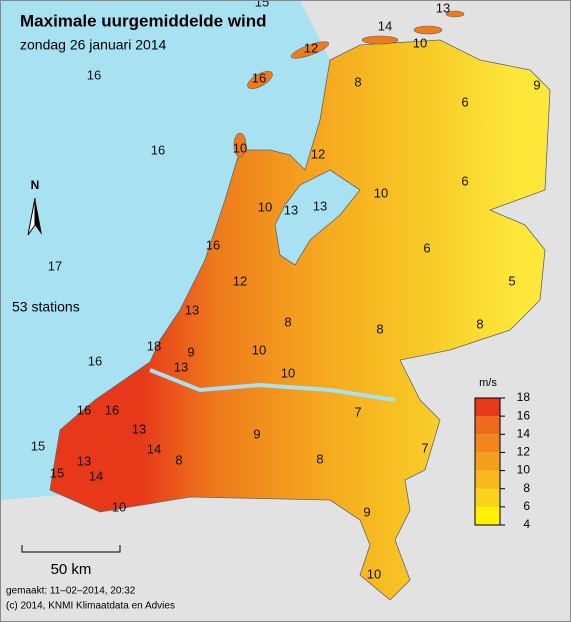  I want to click on north-label: N, so click(35, 185).